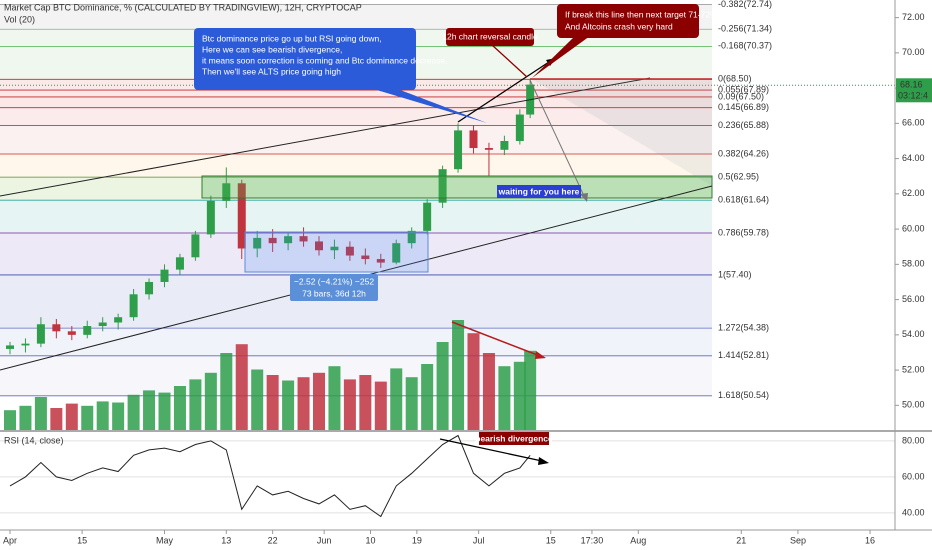 The image size is (932, 550). Describe the element at coordinates (628, 21) in the screenshot. I see `target-box` at that location.